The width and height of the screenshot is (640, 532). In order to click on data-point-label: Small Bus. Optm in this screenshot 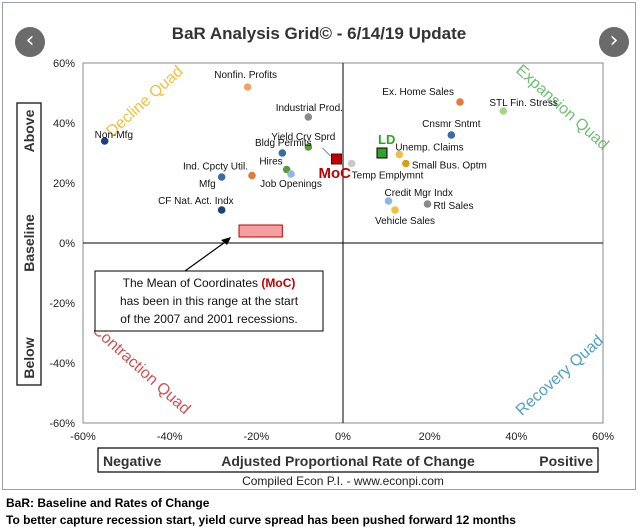, I will do `click(449, 166)`.